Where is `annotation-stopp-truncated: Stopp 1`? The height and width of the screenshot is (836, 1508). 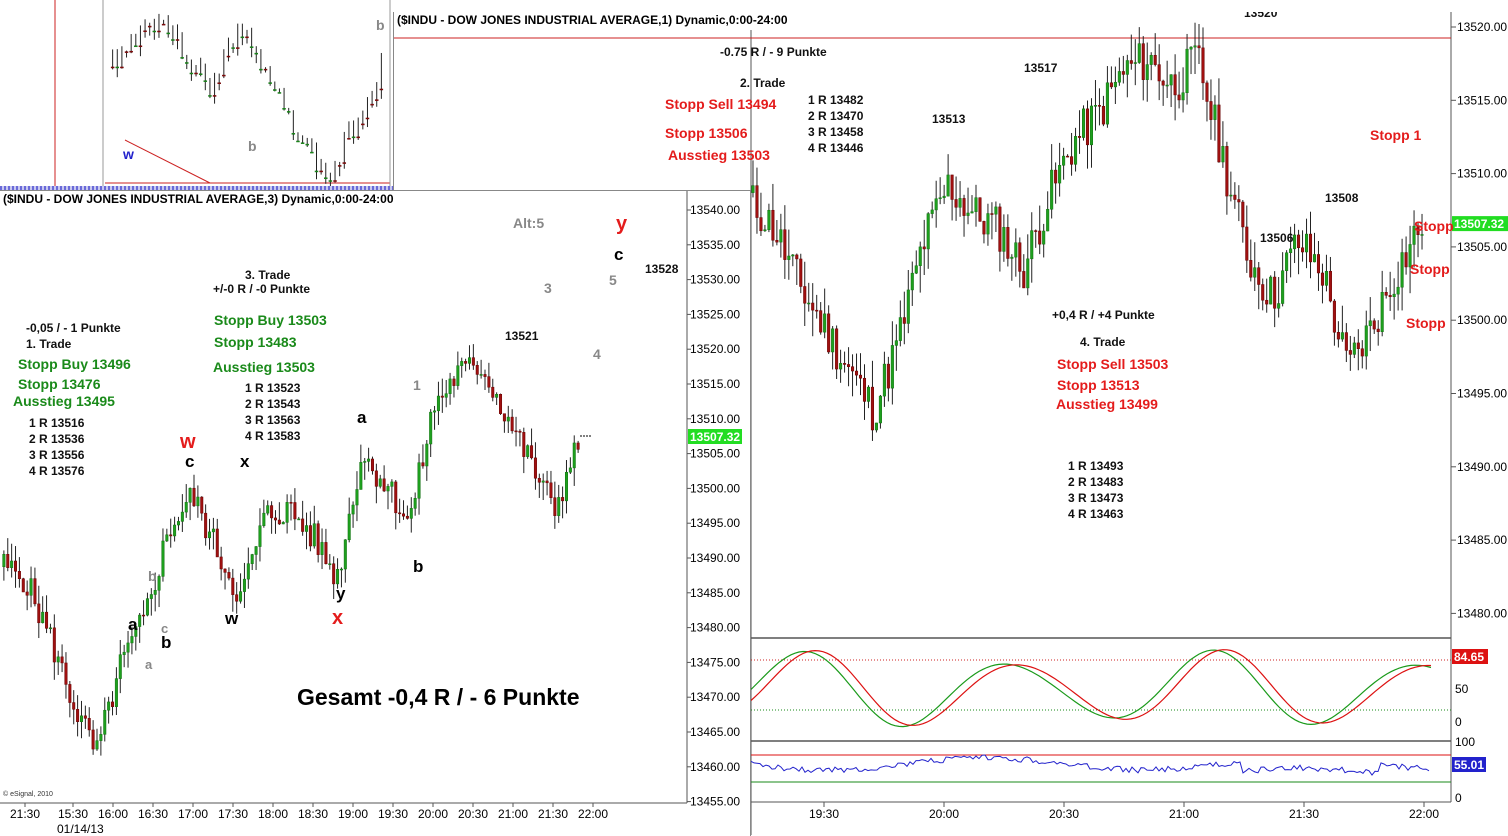 annotation-stopp-truncated: Stopp 1 is located at coordinates (1396, 135).